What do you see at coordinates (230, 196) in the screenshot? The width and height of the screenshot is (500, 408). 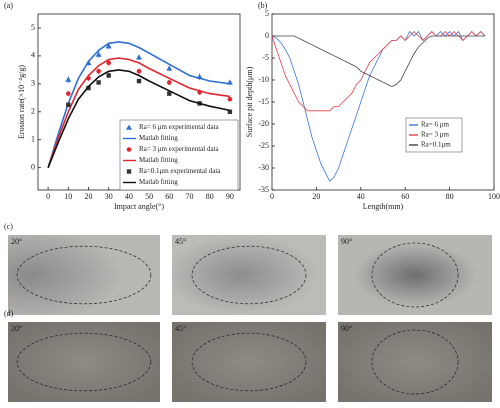 I see `x-tick-label: 90` at bounding box center [230, 196].